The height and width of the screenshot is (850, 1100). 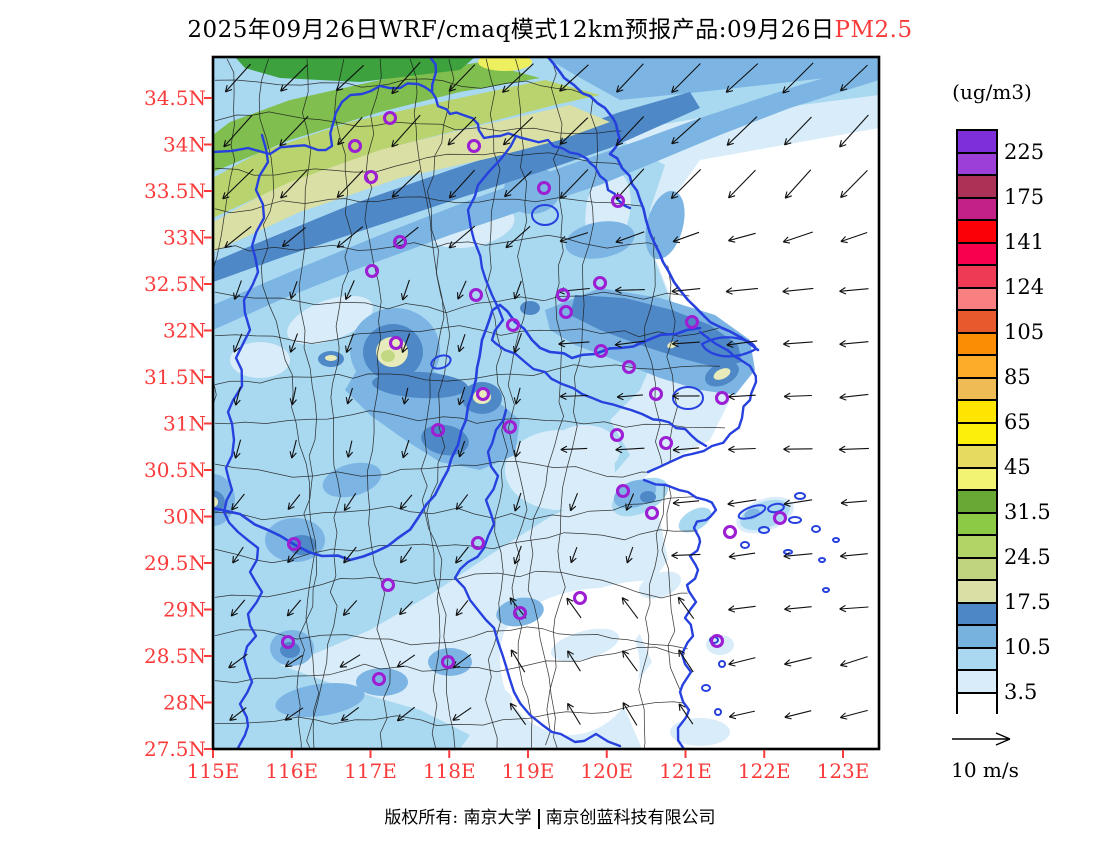 I want to click on lon-axis-label: 121E, so click(x=685, y=771).